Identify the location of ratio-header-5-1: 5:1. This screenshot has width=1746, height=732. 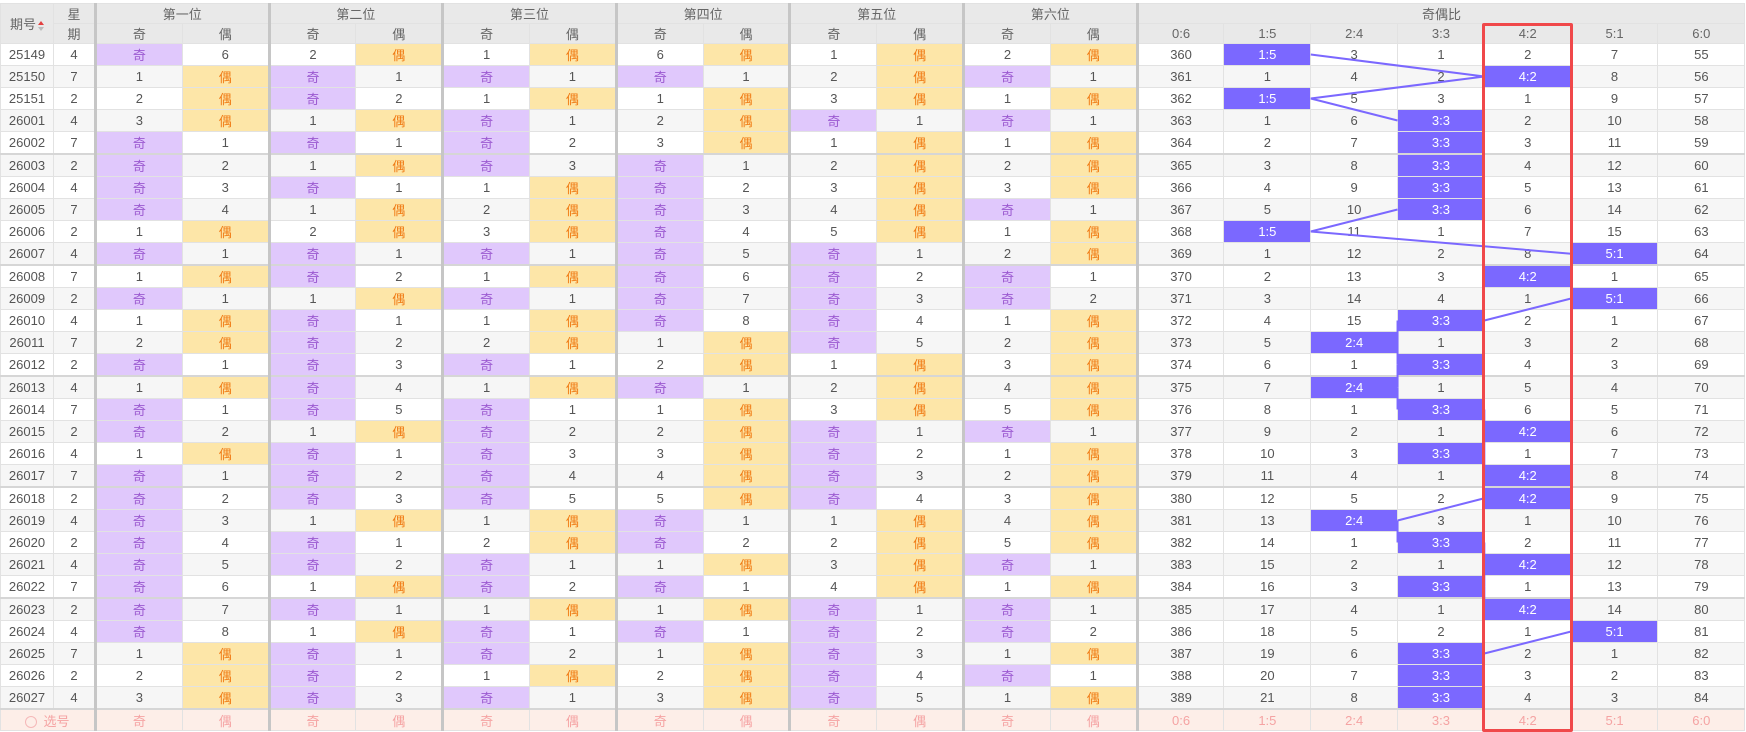
(1614, 33).